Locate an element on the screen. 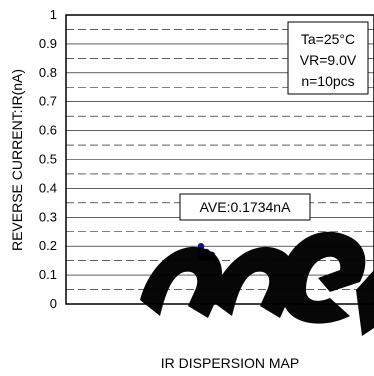 The image size is (374, 376). y-tick-label: 0.4 is located at coordinates (48, 187).